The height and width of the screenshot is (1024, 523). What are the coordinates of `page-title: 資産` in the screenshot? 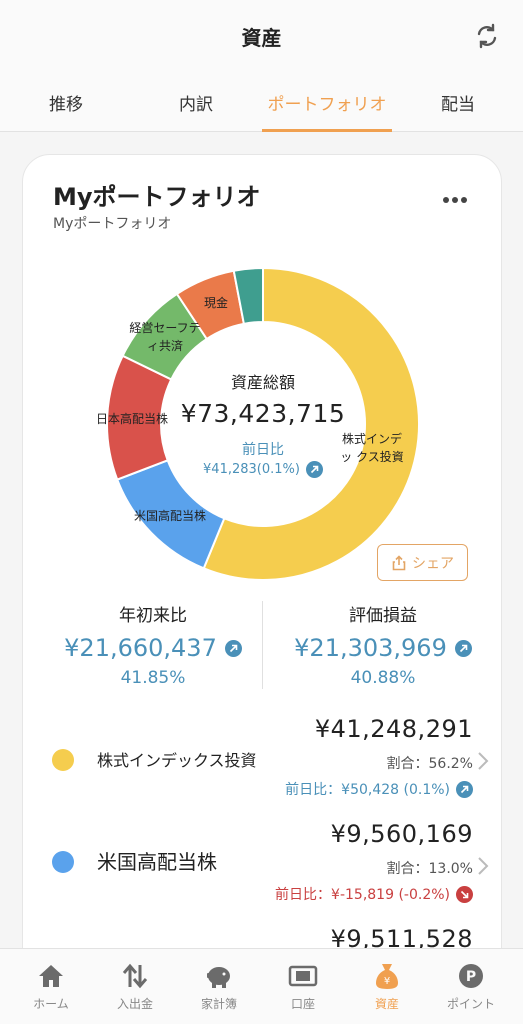 It's located at (261, 37).